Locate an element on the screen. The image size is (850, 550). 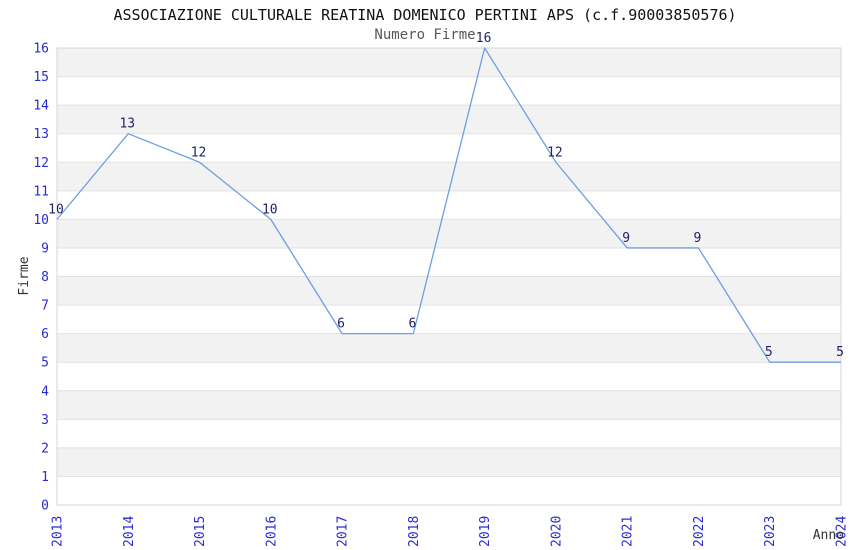
x-tick-label: 2013 is located at coordinates (58, 531).